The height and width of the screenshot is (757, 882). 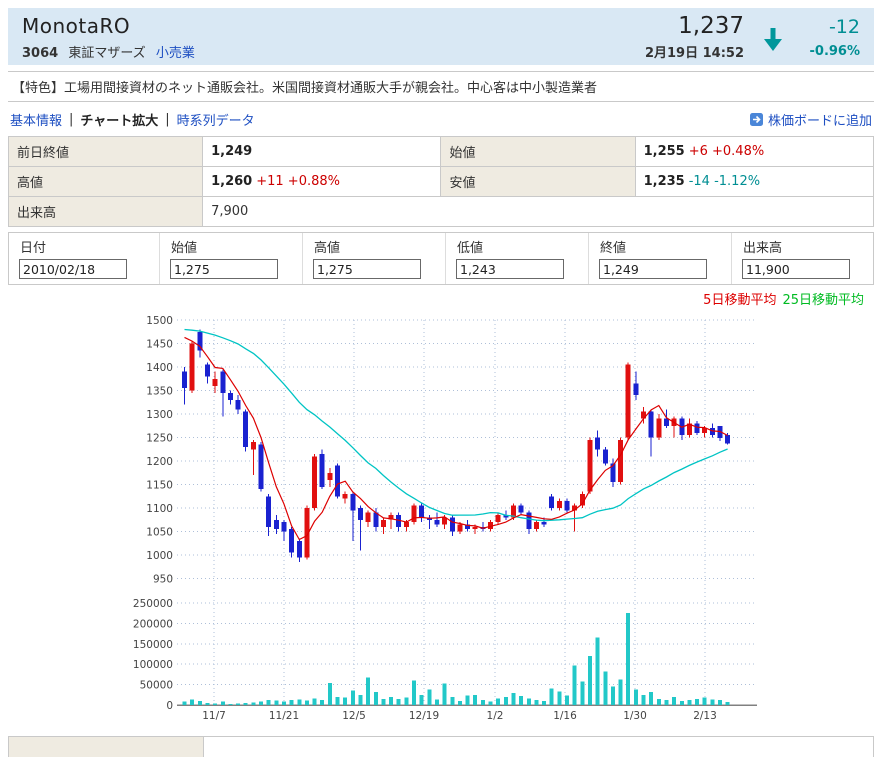 I want to click on close-field-label: 終値, so click(x=613, y=248).